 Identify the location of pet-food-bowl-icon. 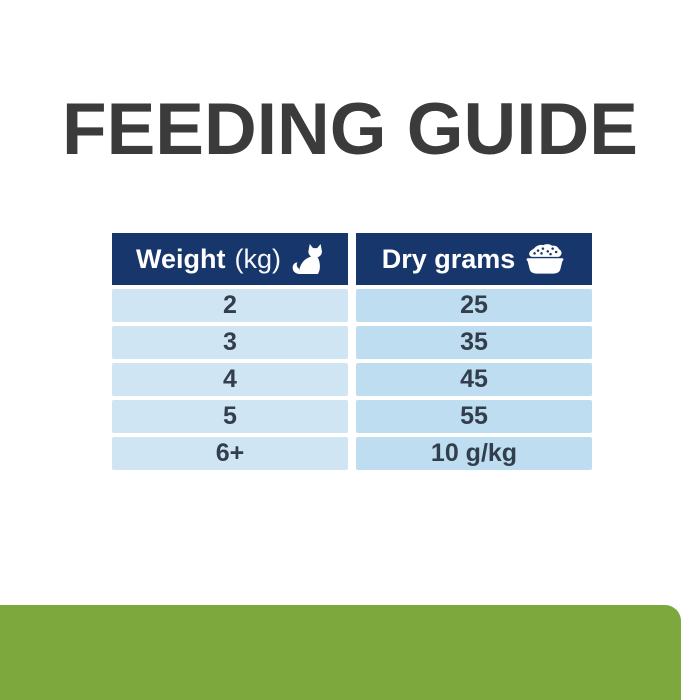
(545, 259).